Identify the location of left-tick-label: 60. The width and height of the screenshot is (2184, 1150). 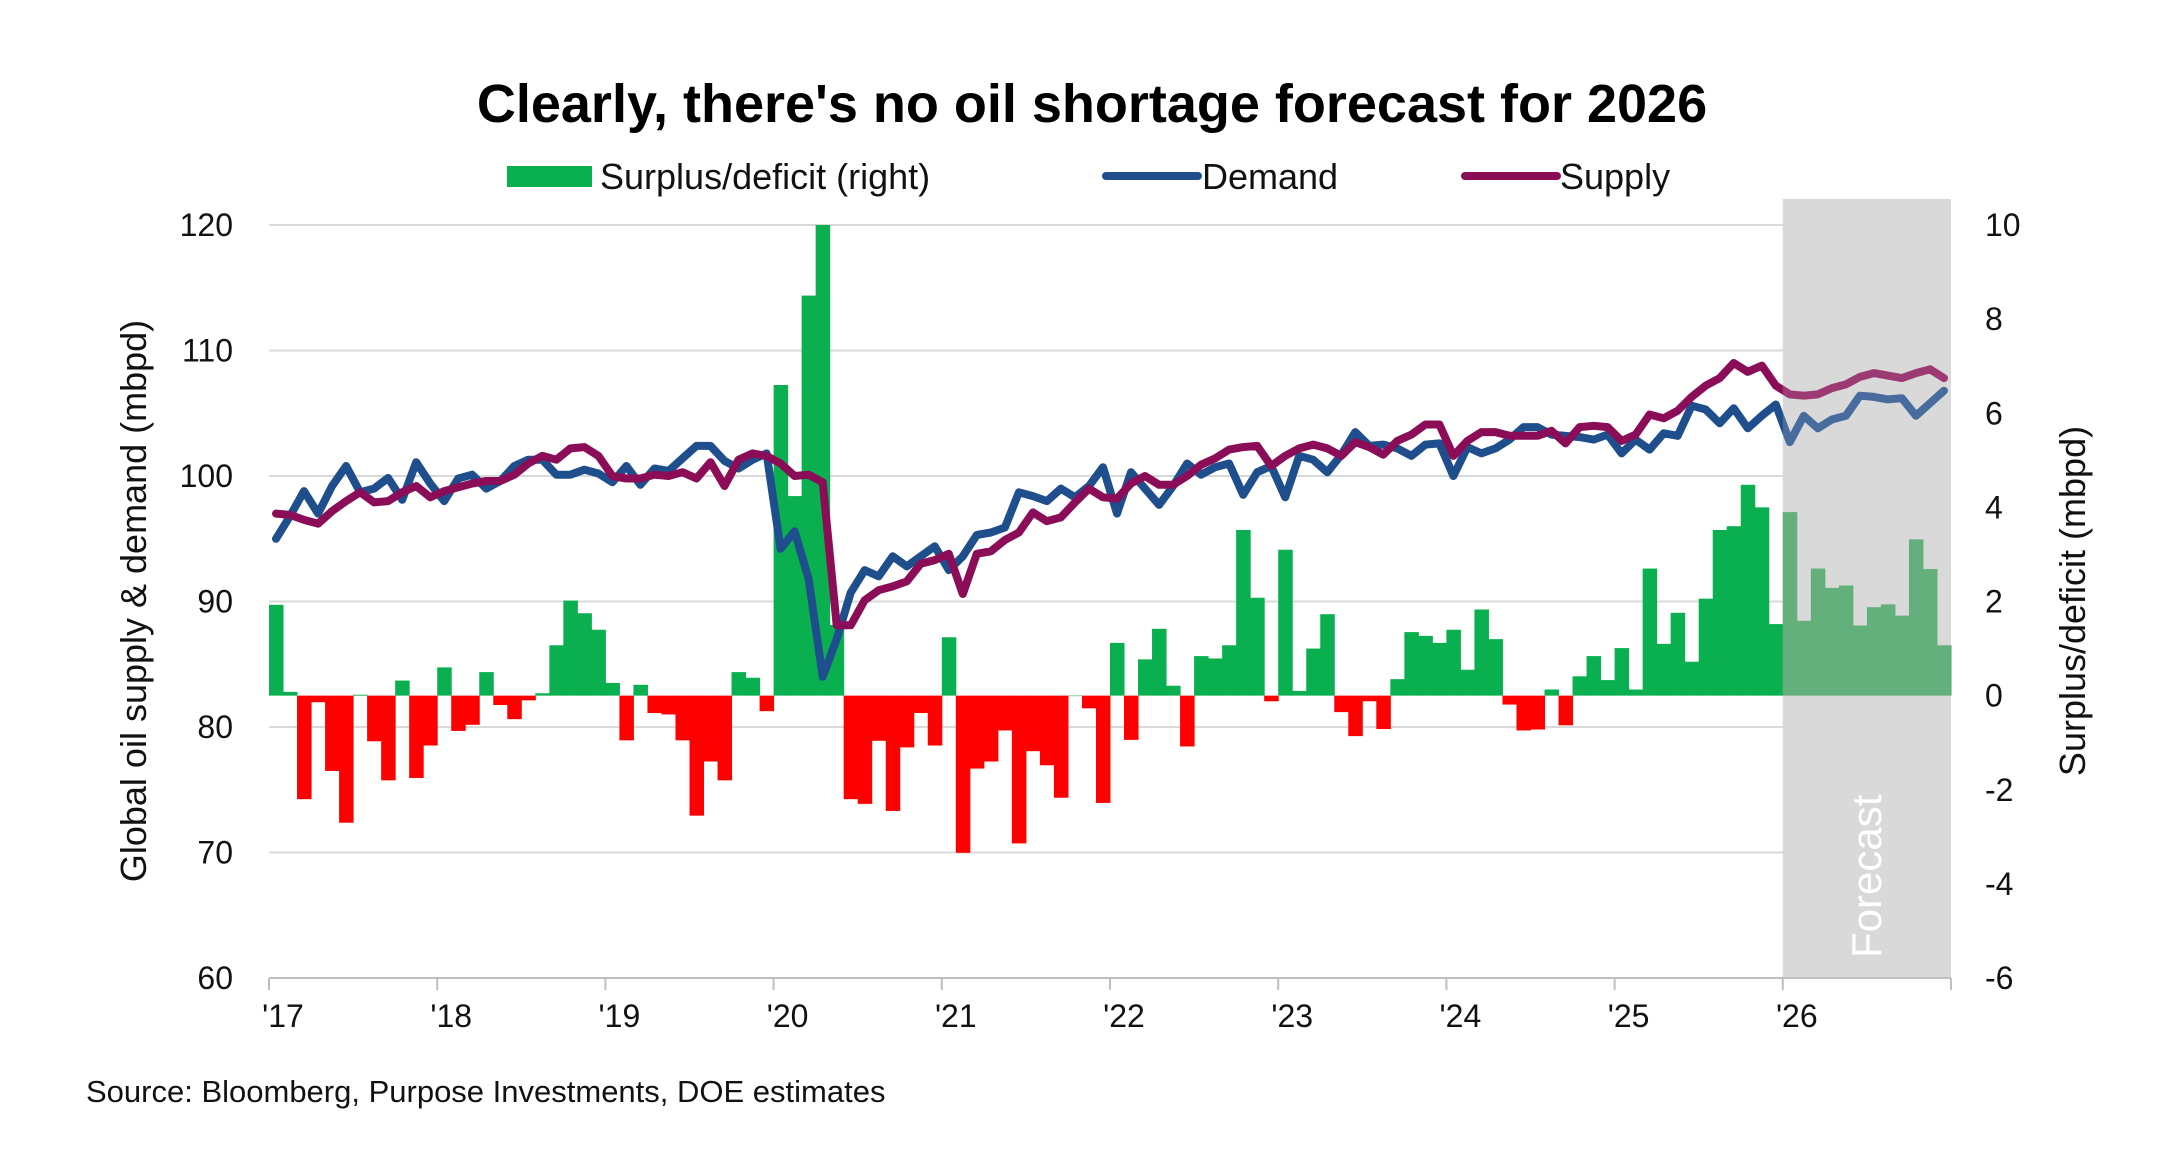
(215, 978).